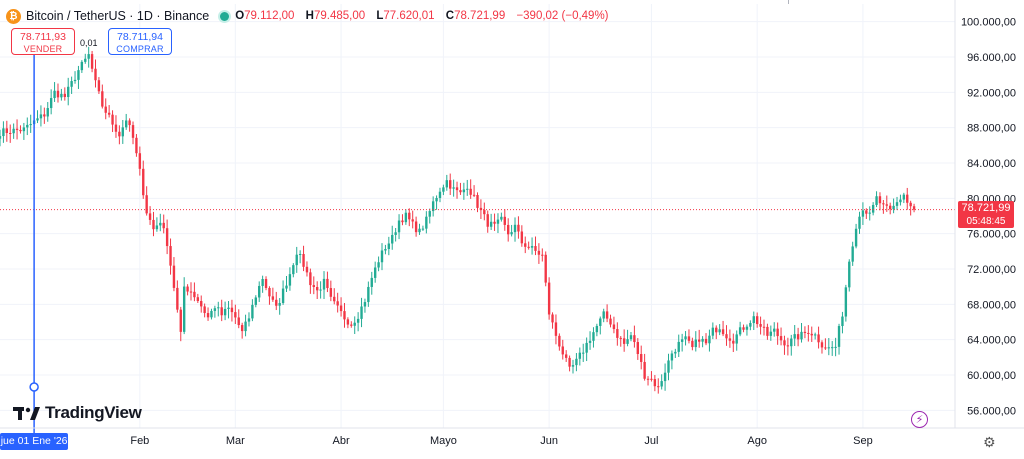  Describe the element at coordinates (43, 41) in the screenshot. I see `sell-button: 78.711,93 VENDER` at that location.